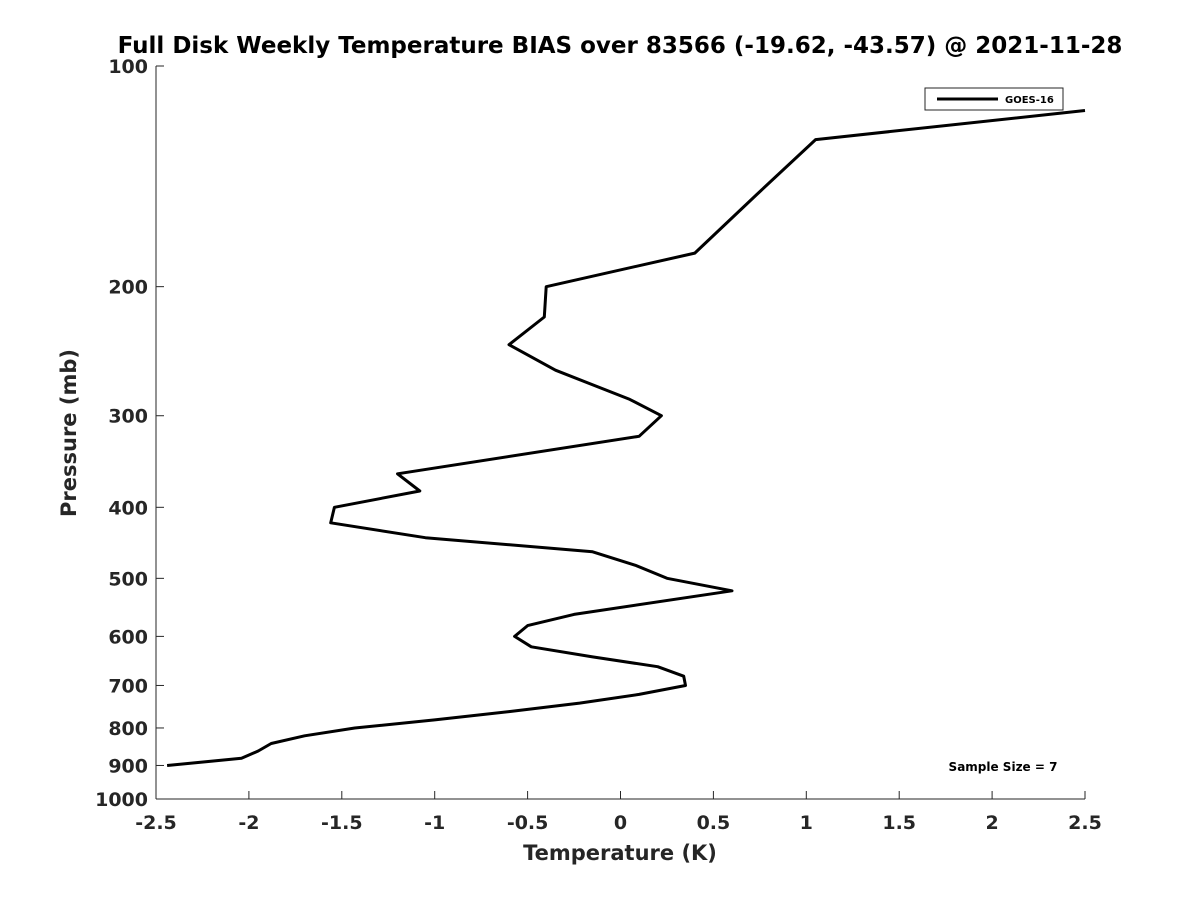  What do you see at coordinates (1029, 100) in the screenshot?
I see `legend-label: GOES-16` at bounding box center [1029, 100].